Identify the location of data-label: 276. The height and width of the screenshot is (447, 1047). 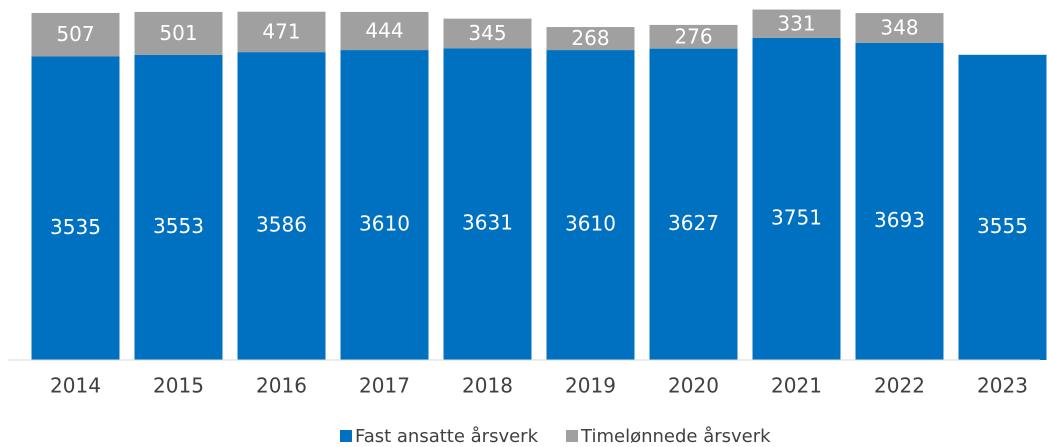
(693, 36).